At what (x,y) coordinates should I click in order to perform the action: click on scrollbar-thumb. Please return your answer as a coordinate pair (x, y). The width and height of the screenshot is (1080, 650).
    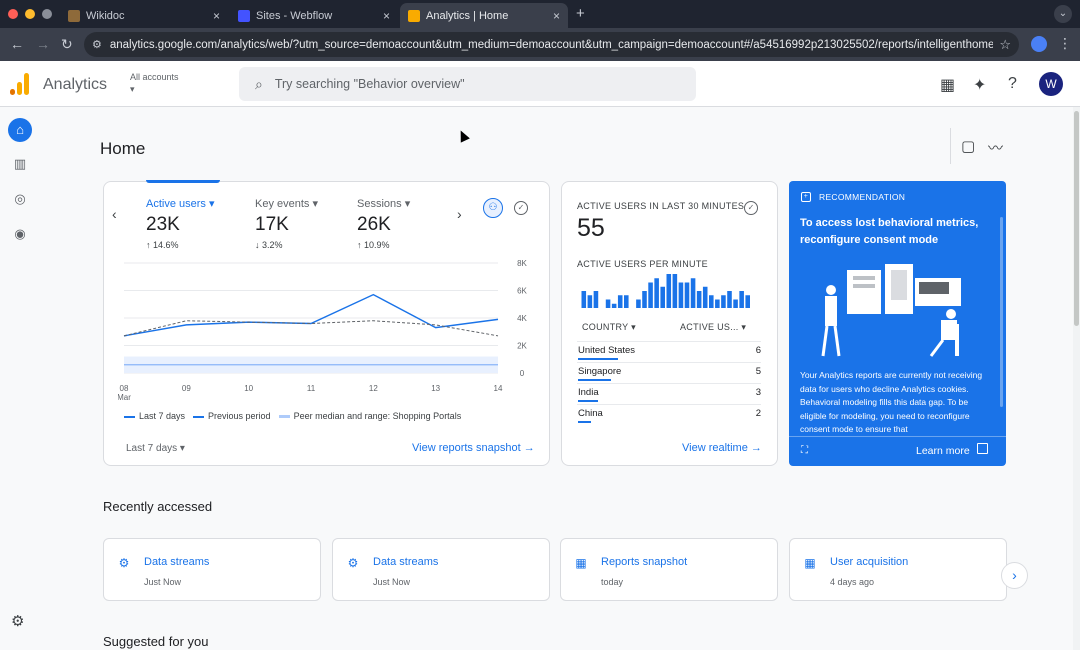
    Looking at the image, I should click on (1076, 218).